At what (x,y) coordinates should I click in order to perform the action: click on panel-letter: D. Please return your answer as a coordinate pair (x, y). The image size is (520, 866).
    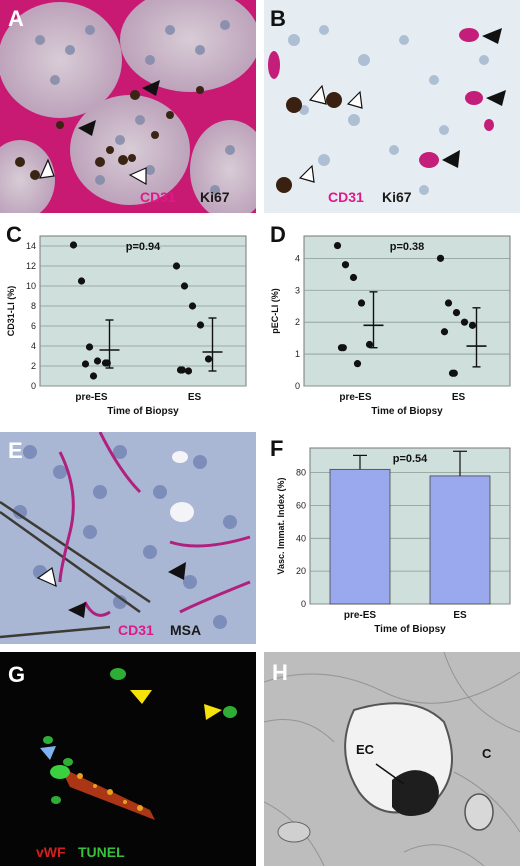
    Looking at the image, I should click on (278, 234).